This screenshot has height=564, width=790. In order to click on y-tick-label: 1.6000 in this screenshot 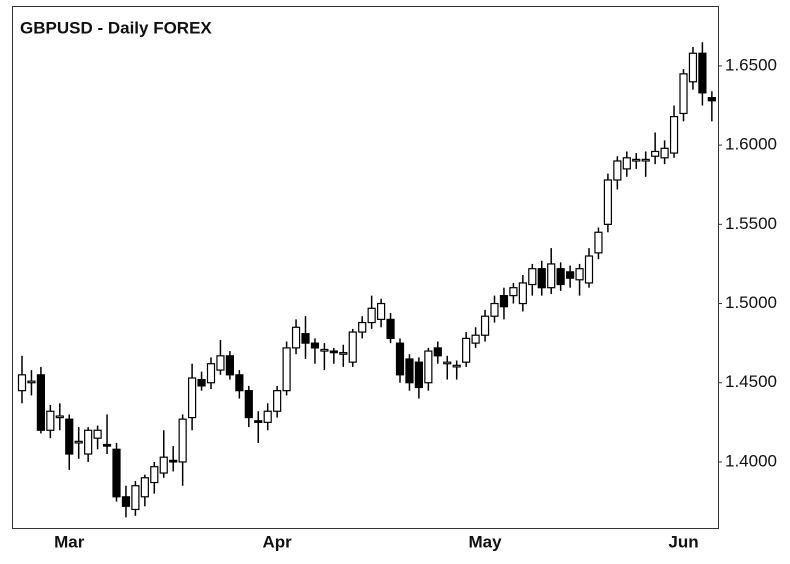, I will do `click(751, 144)`.